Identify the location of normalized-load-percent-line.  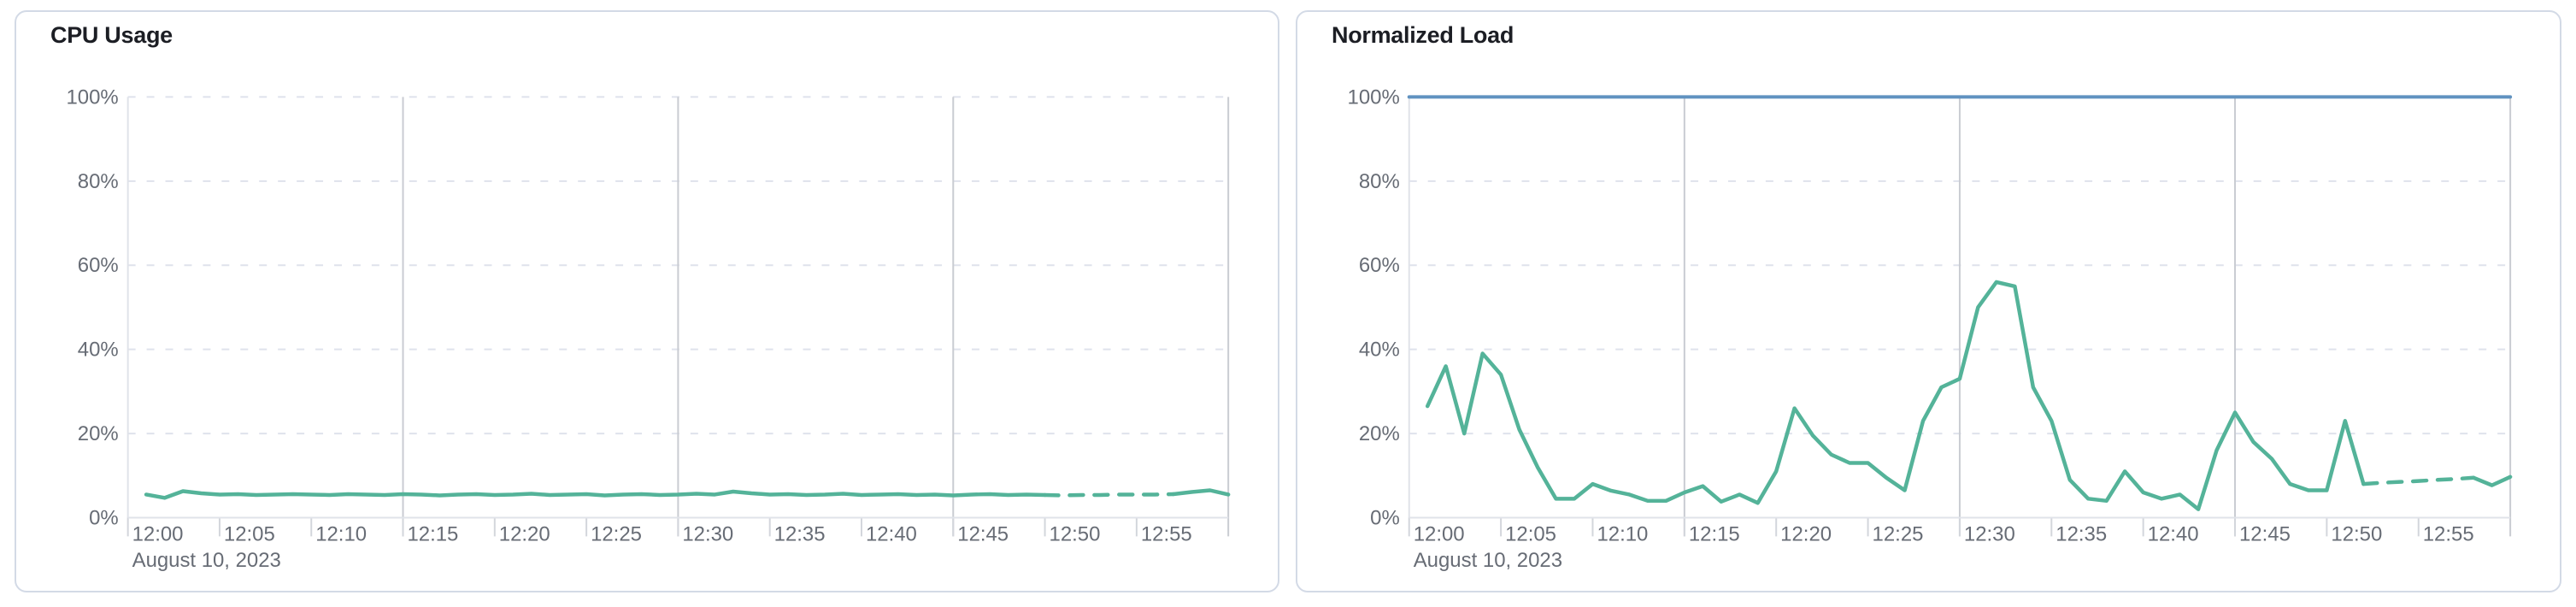
(1895, 395).